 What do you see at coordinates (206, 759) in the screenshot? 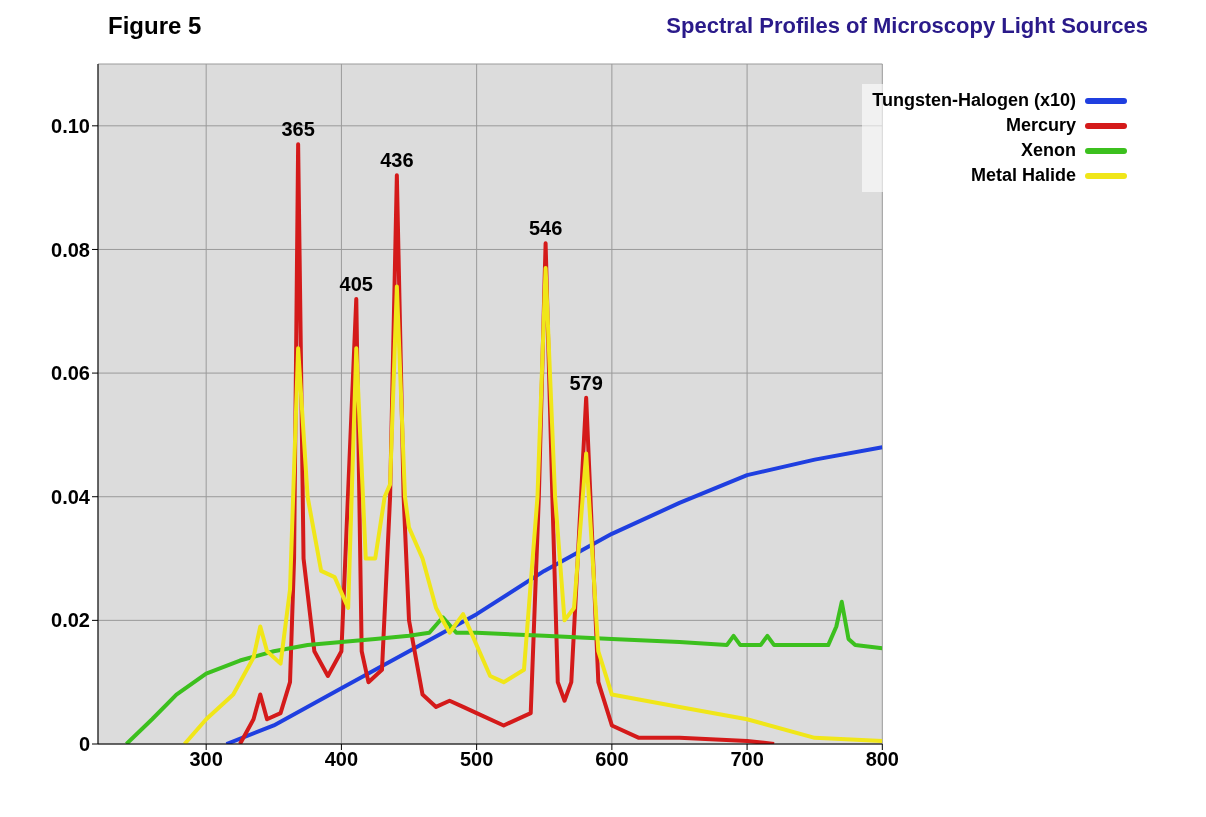
I see `x-tick-label: 300` at bounding box center [206, 759].